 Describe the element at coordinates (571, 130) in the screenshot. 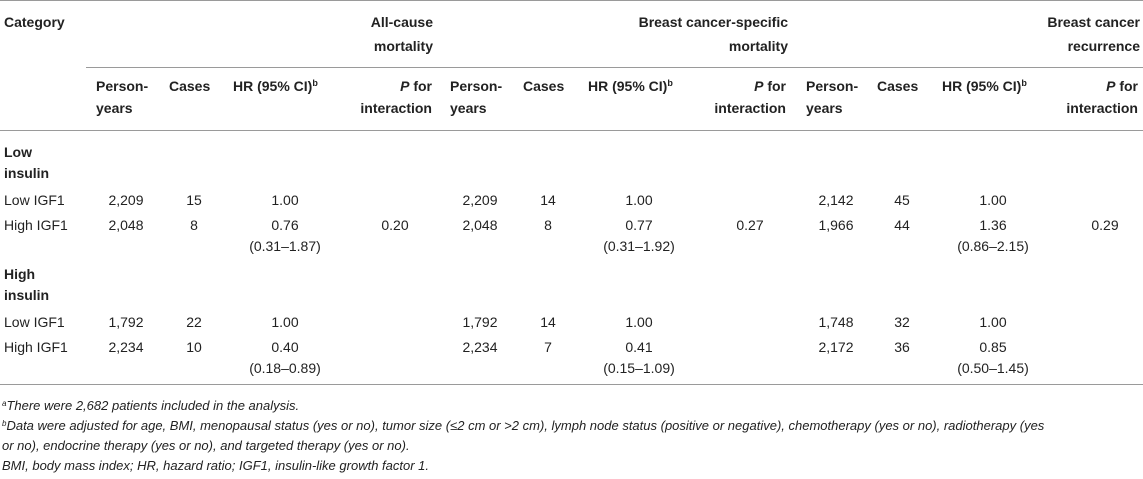

I see `header-bottom-rule` at that location.